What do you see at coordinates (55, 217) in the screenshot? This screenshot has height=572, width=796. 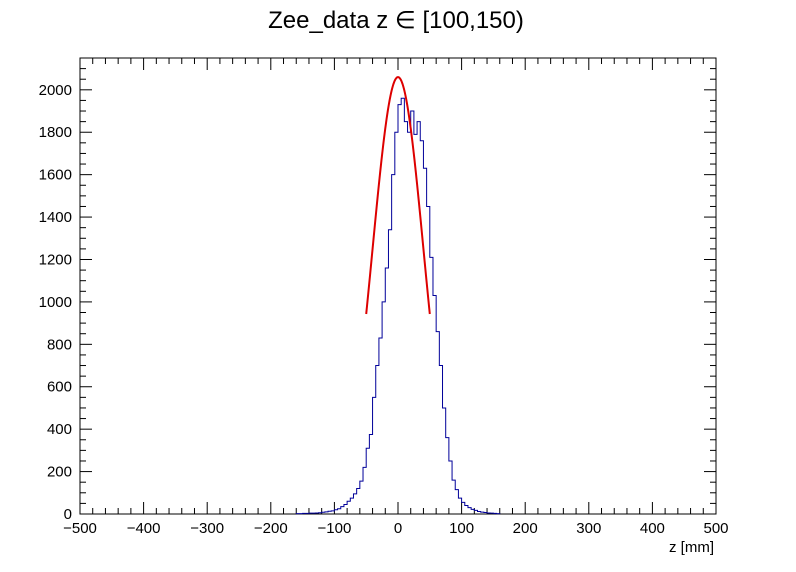 I see `y-tick-label: 1400` at bounding box center [55, 217].